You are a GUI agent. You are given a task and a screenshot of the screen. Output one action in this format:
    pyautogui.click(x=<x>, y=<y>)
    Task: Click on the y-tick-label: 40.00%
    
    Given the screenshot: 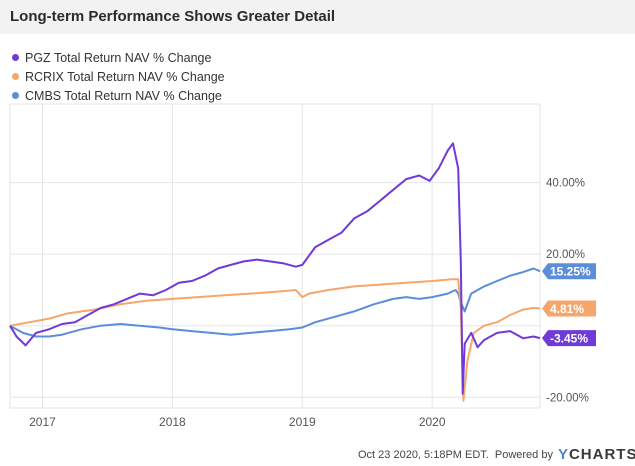 What is the action you would take?
    pyautogui.click(x=565, y=184)
    